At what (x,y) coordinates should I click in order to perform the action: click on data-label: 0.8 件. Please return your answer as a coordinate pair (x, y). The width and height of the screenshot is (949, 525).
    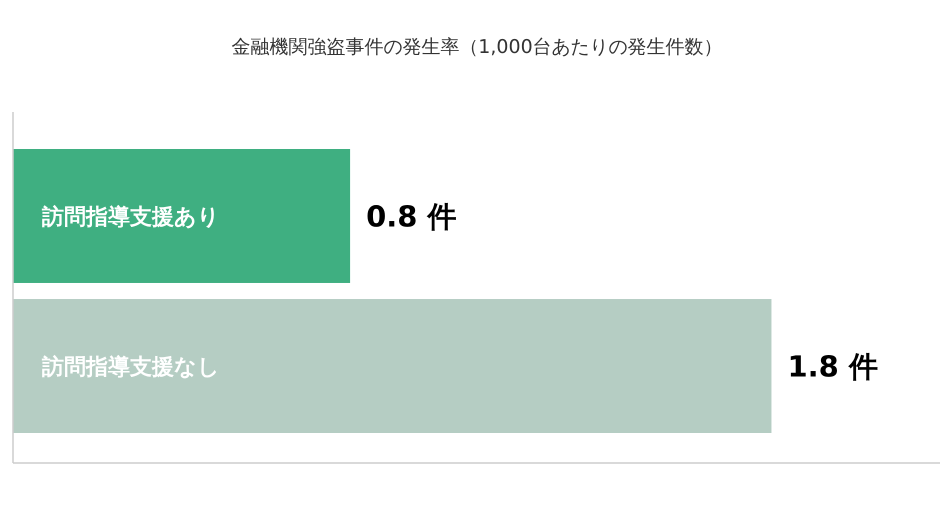
    Looking at the image, I should click on (411, 216).